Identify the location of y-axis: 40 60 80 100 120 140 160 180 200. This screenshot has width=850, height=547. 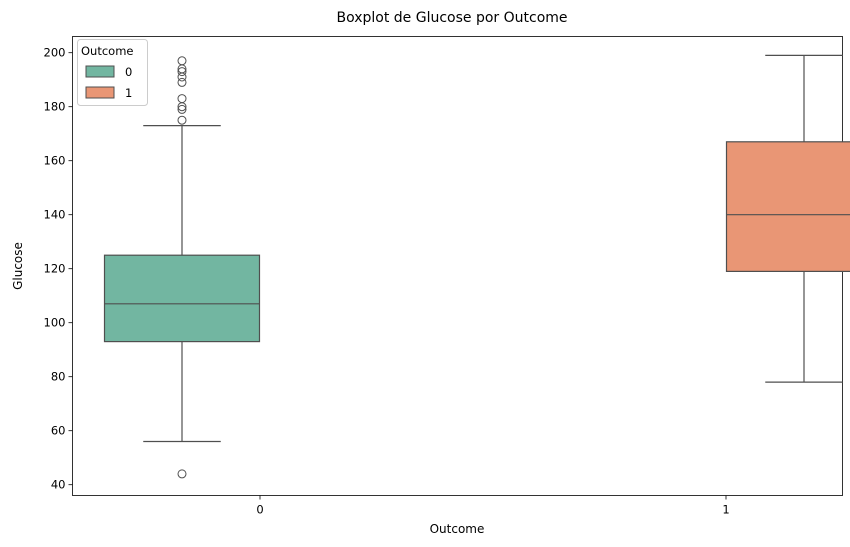
(58, 269).